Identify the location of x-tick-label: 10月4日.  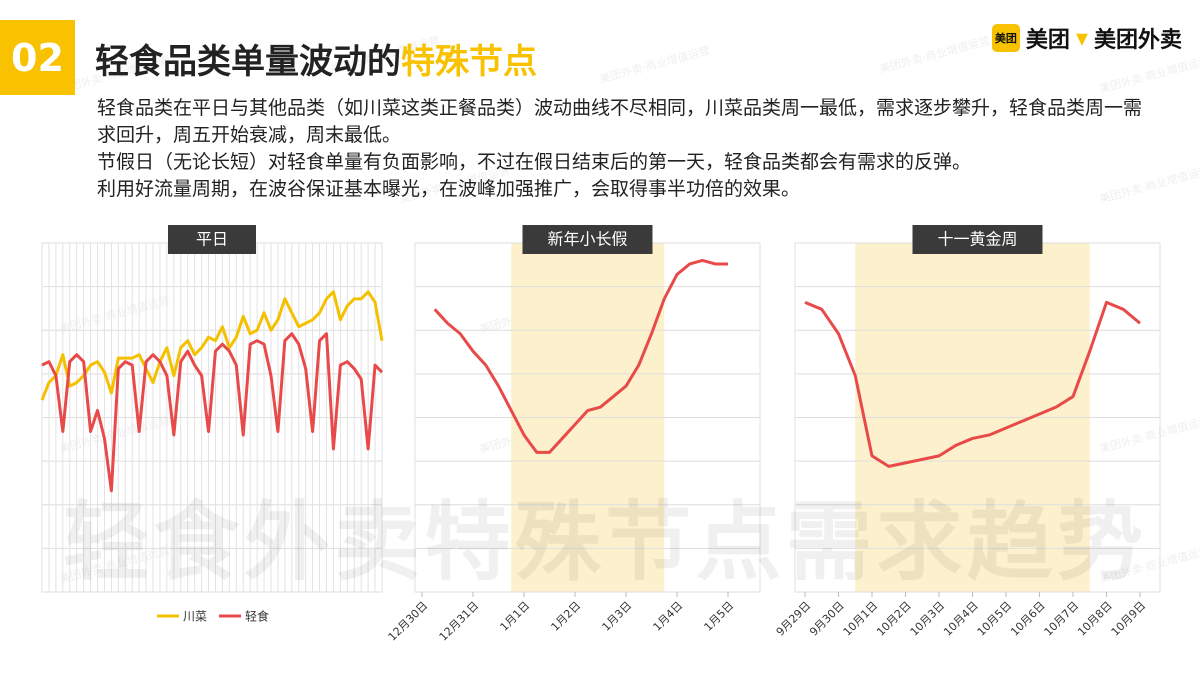
(961, 619).